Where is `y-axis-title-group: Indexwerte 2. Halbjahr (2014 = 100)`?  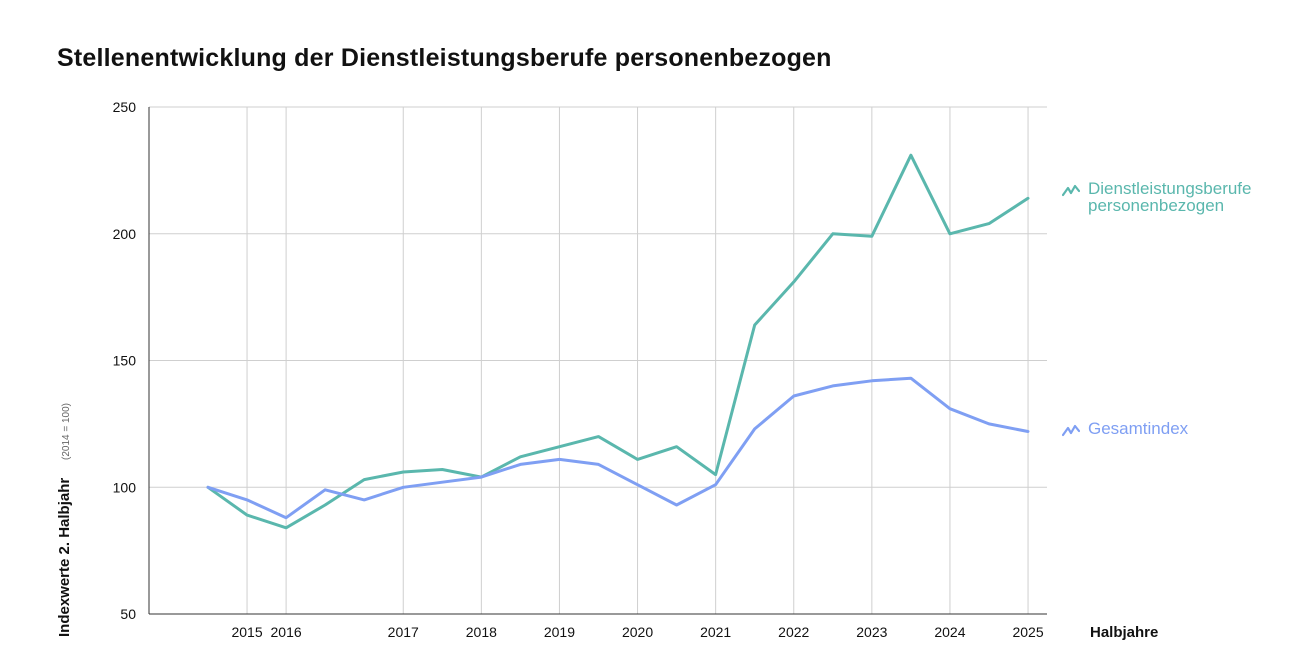
y-axis-title-group: Indexwerte 2. Halbjahr (2014 = 100) is located at coordinates (64, 520).